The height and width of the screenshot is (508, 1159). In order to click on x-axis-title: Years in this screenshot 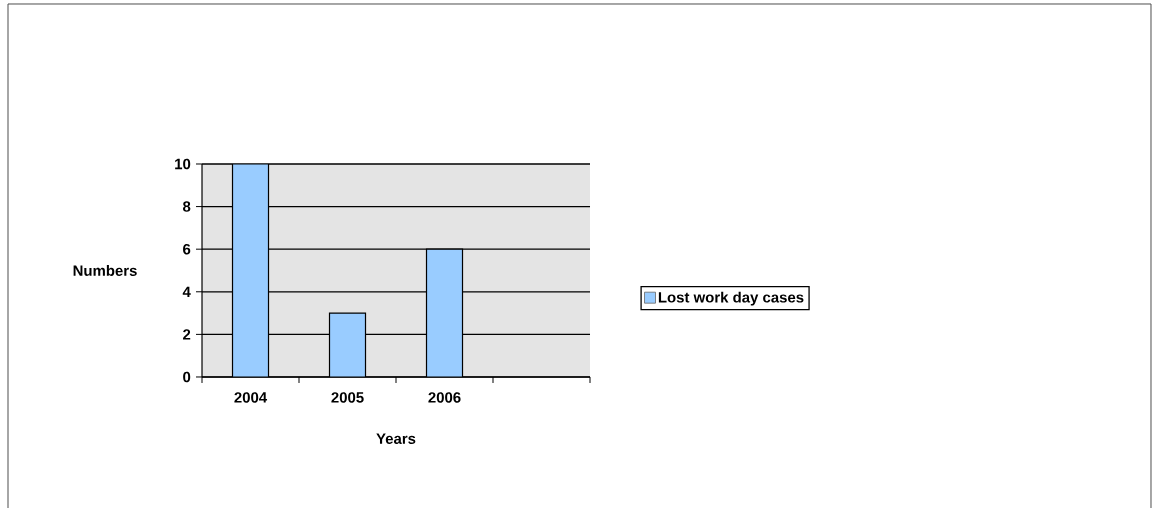, I will do `click(396, 438)`.